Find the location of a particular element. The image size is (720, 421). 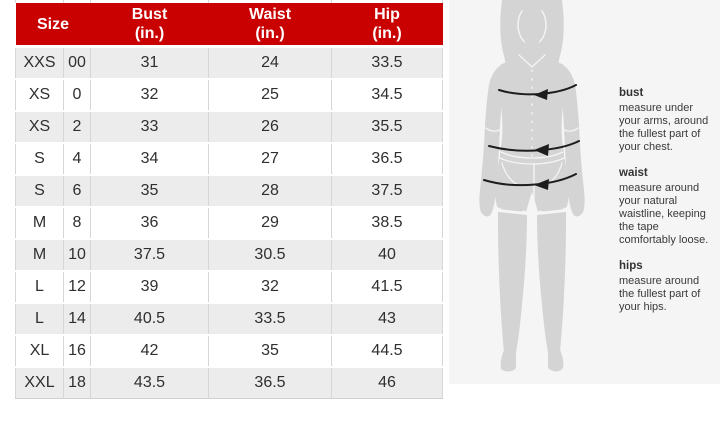

right-leg-shape is located at coordinates (551, 282).